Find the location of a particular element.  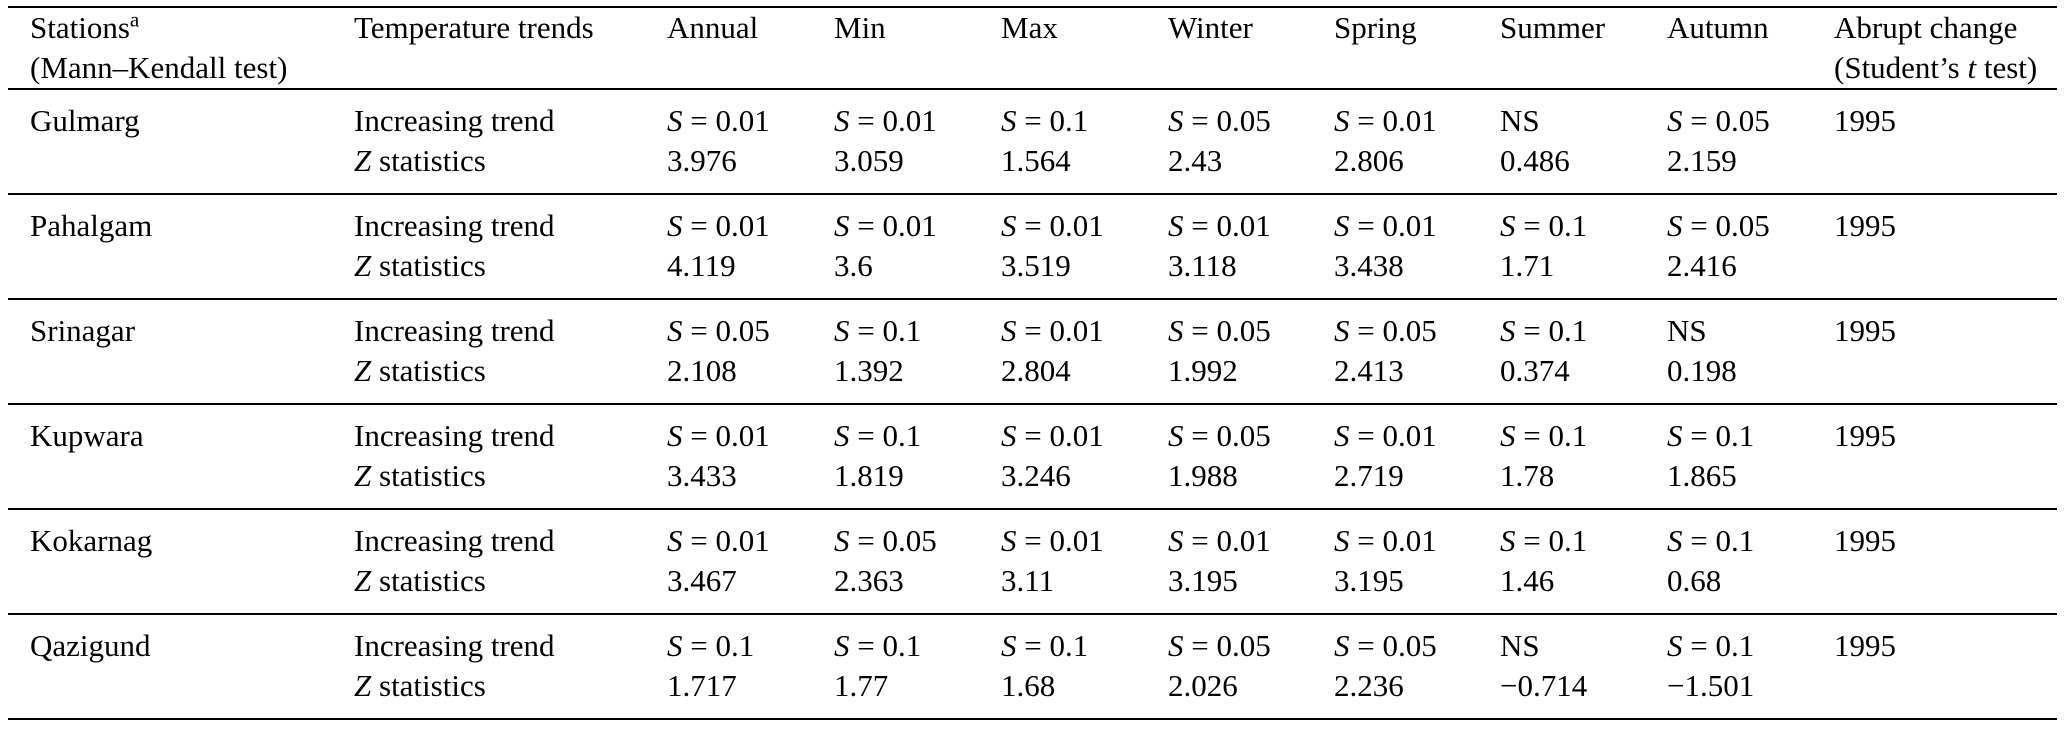

z-value: 3.433 is located at coordinates (702, 475).